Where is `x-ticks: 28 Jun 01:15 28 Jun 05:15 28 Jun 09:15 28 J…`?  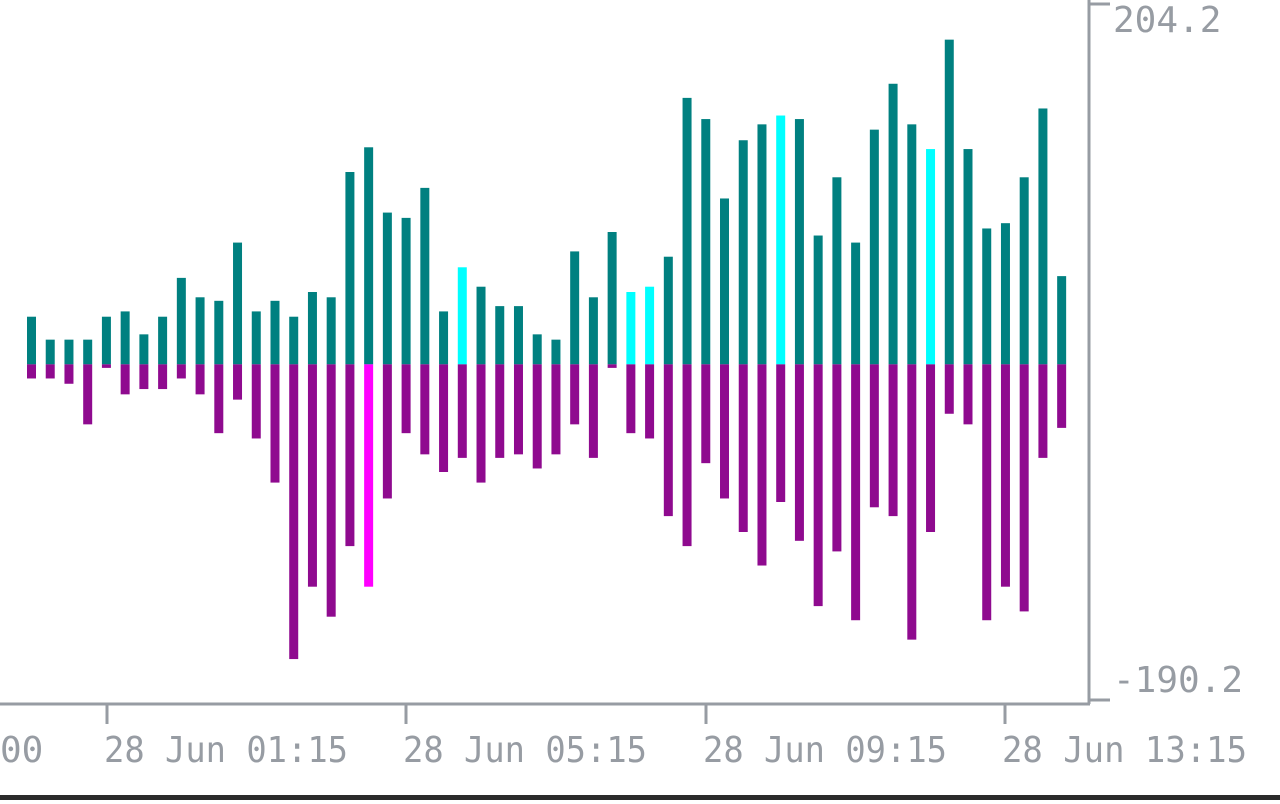
x-ticks: 28 Jun 01:15 28 Jun 05:15 28 Jun 09:15 28 J… is located at coordinates (675, 737).